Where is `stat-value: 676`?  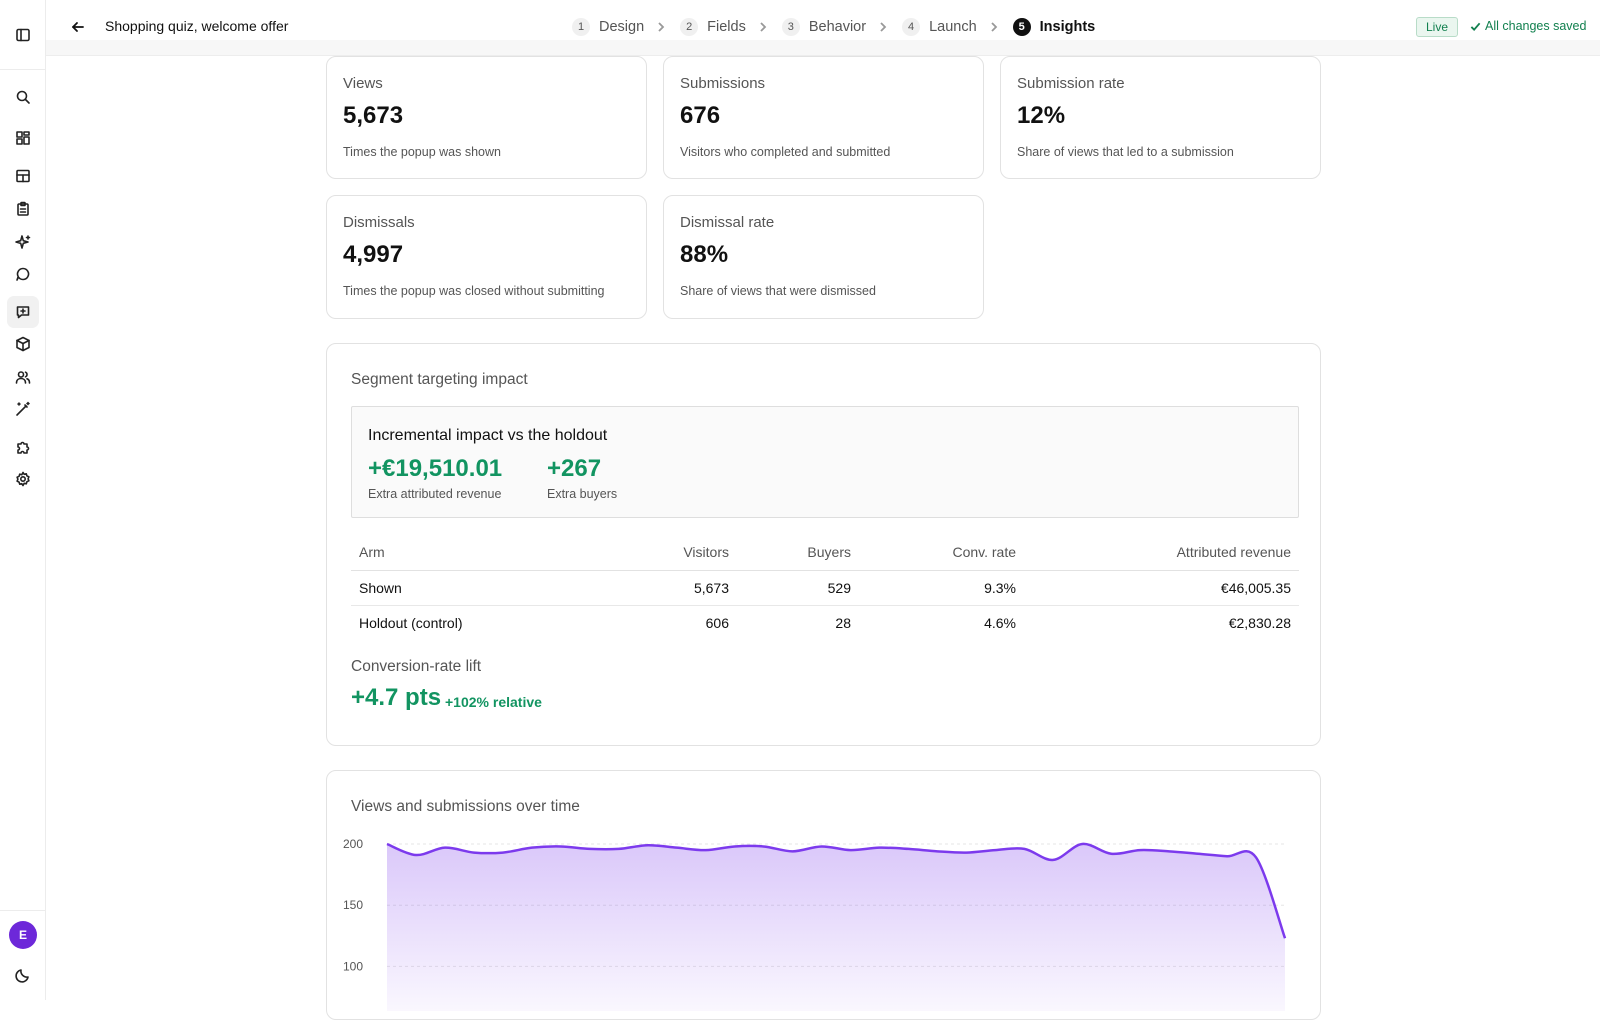 stat-value: 676 is located at coordinates (700, 115).